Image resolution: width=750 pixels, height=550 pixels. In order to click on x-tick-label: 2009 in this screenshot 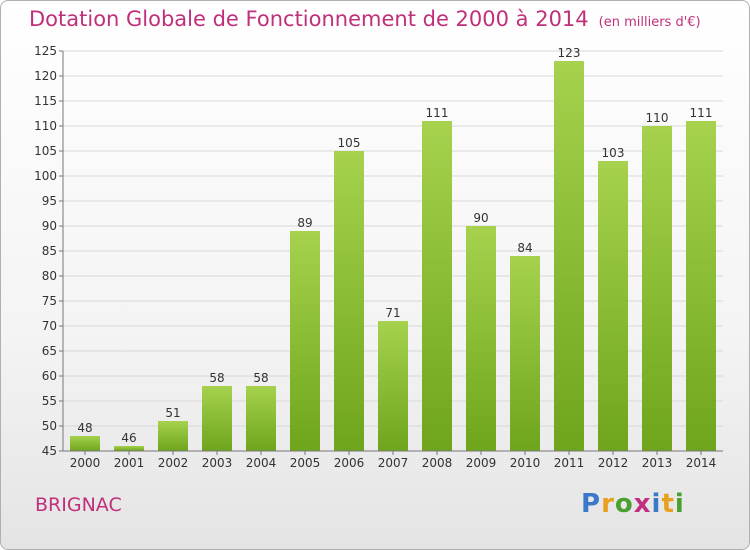, I will do `click(481, 463)`.